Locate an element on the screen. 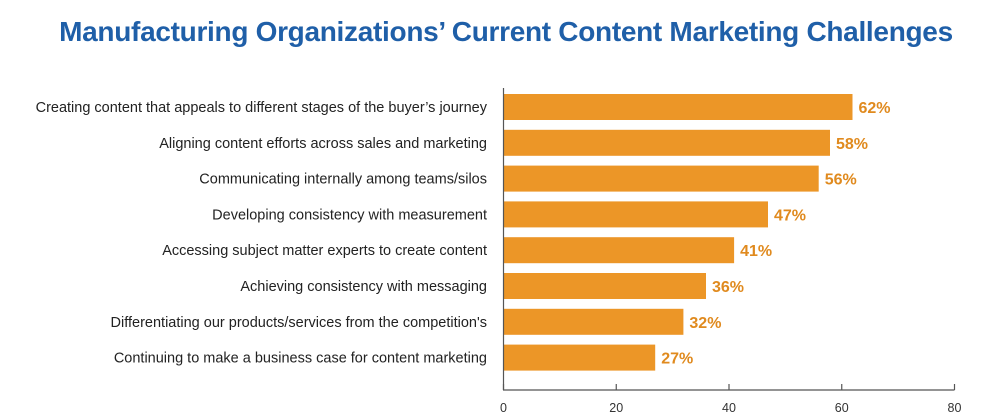  data-label: 56% is located at coordinates (841, 180).